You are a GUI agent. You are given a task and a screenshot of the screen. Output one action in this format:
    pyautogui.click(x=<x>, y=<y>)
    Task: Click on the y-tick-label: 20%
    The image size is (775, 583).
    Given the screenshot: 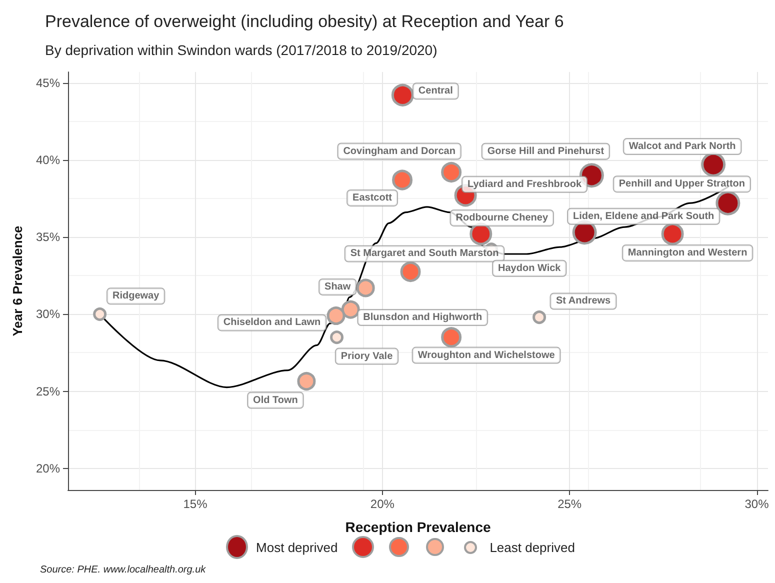 What is the action you would take?
    pyautogui.click(x=48, y=468)
    